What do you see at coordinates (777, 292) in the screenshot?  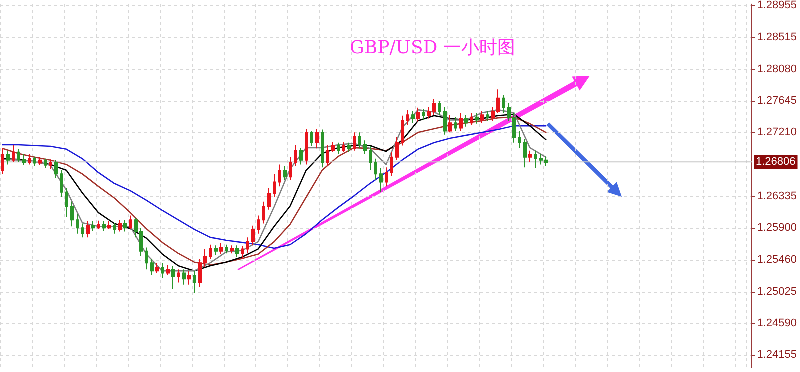 I see `y-tick-label: 1.25025` at bounding box center [777, 292].